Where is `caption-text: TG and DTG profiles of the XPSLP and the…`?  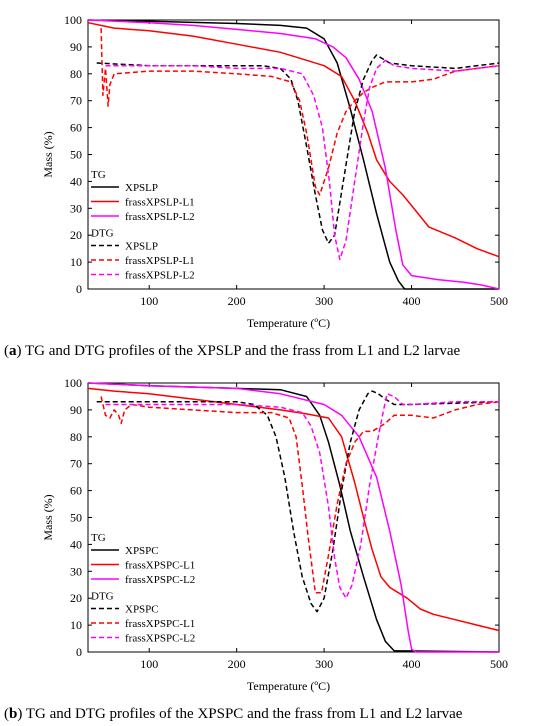
caption-text: TG and DTG profiles of the XPSLP and the… is located at coordinates (243, 351).